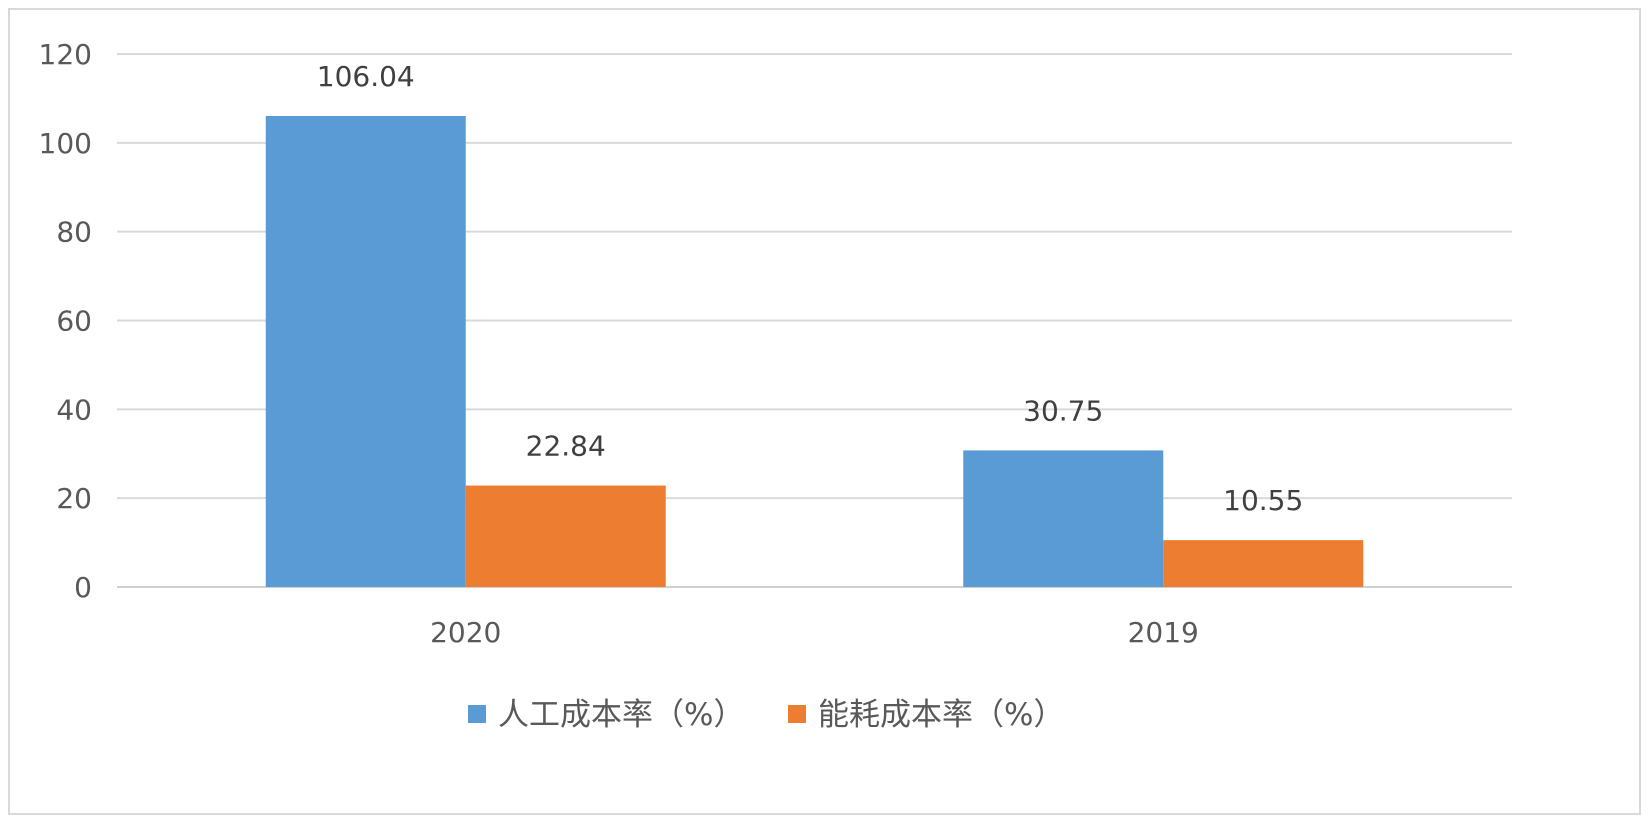  What do you see at coordinates (1163, 632) in the screenshot?
I see `x-tick-label: 2019` at bounding box center [1163, 632].